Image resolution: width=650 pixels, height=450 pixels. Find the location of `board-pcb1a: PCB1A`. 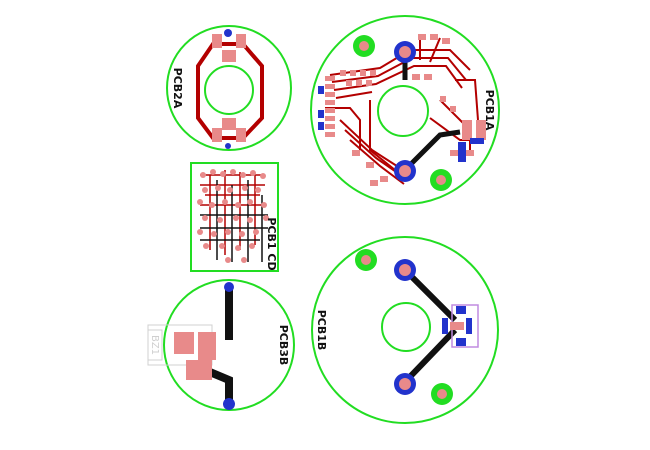

board-pcb1a: PCB1A is located at coordinates (405, 110).